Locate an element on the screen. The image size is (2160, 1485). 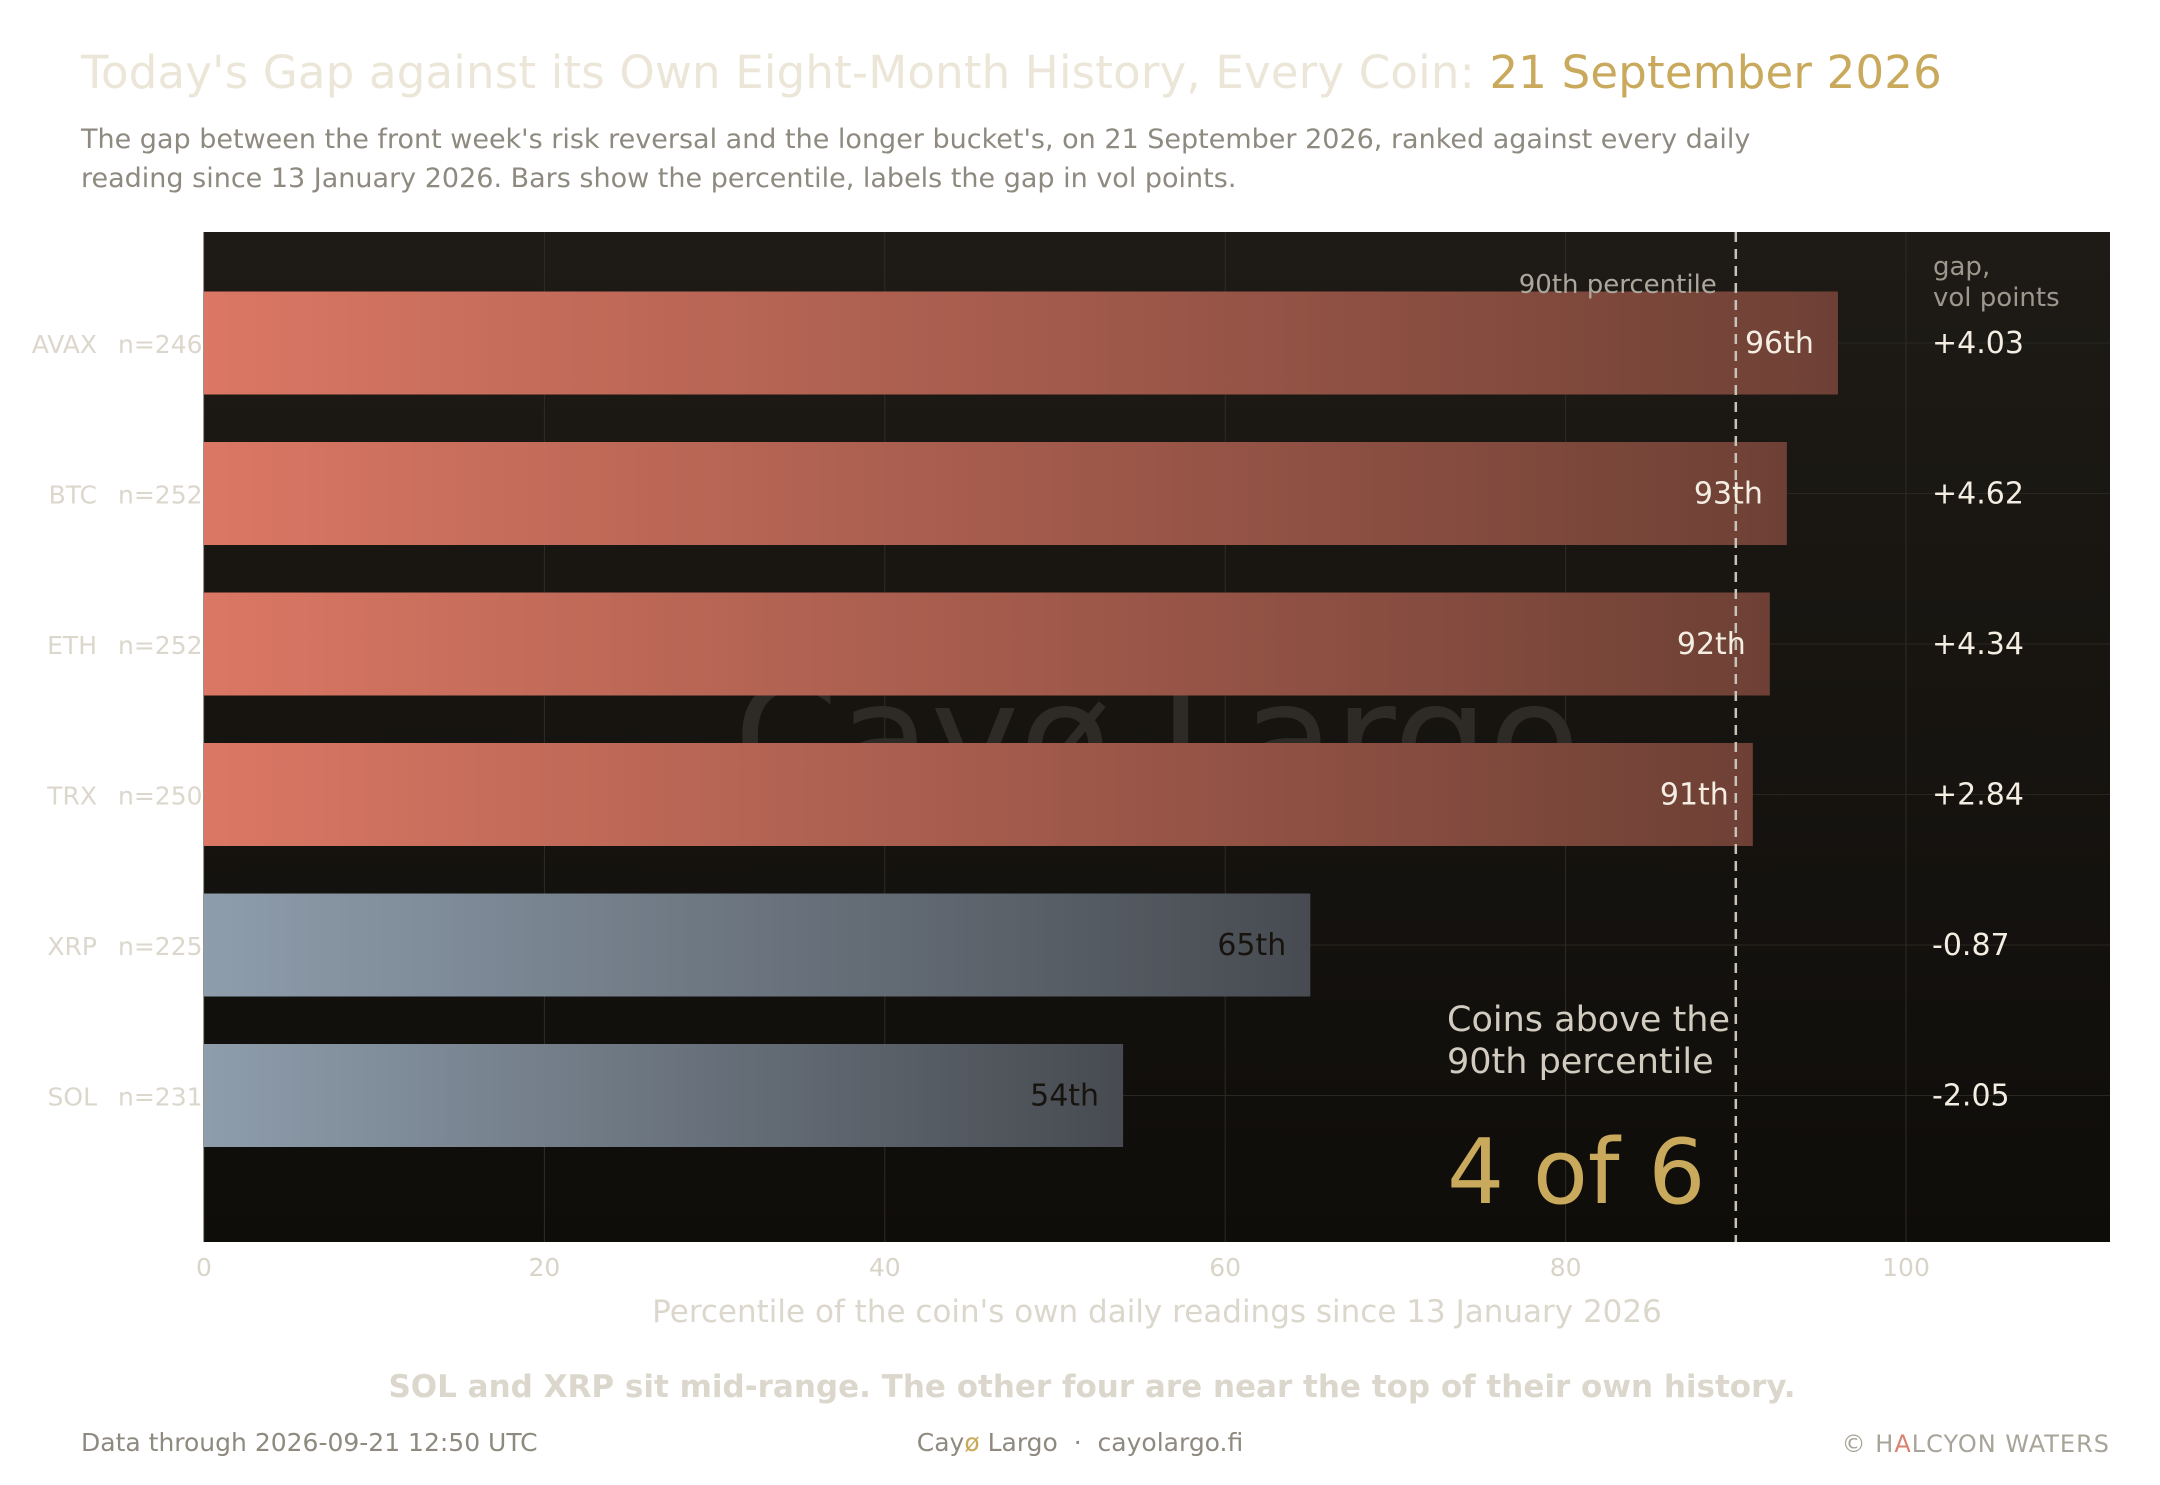
gap-label-xrp: -0.87 is located at coordinates (1971, 945).